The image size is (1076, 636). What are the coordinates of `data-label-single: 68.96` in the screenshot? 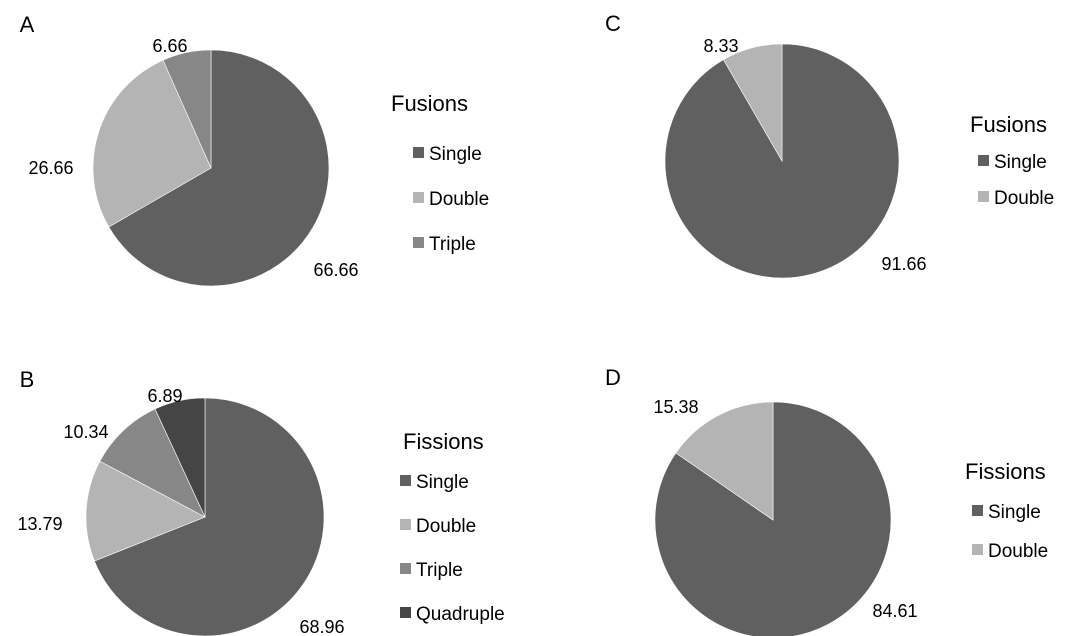 It's located at (321, 626).